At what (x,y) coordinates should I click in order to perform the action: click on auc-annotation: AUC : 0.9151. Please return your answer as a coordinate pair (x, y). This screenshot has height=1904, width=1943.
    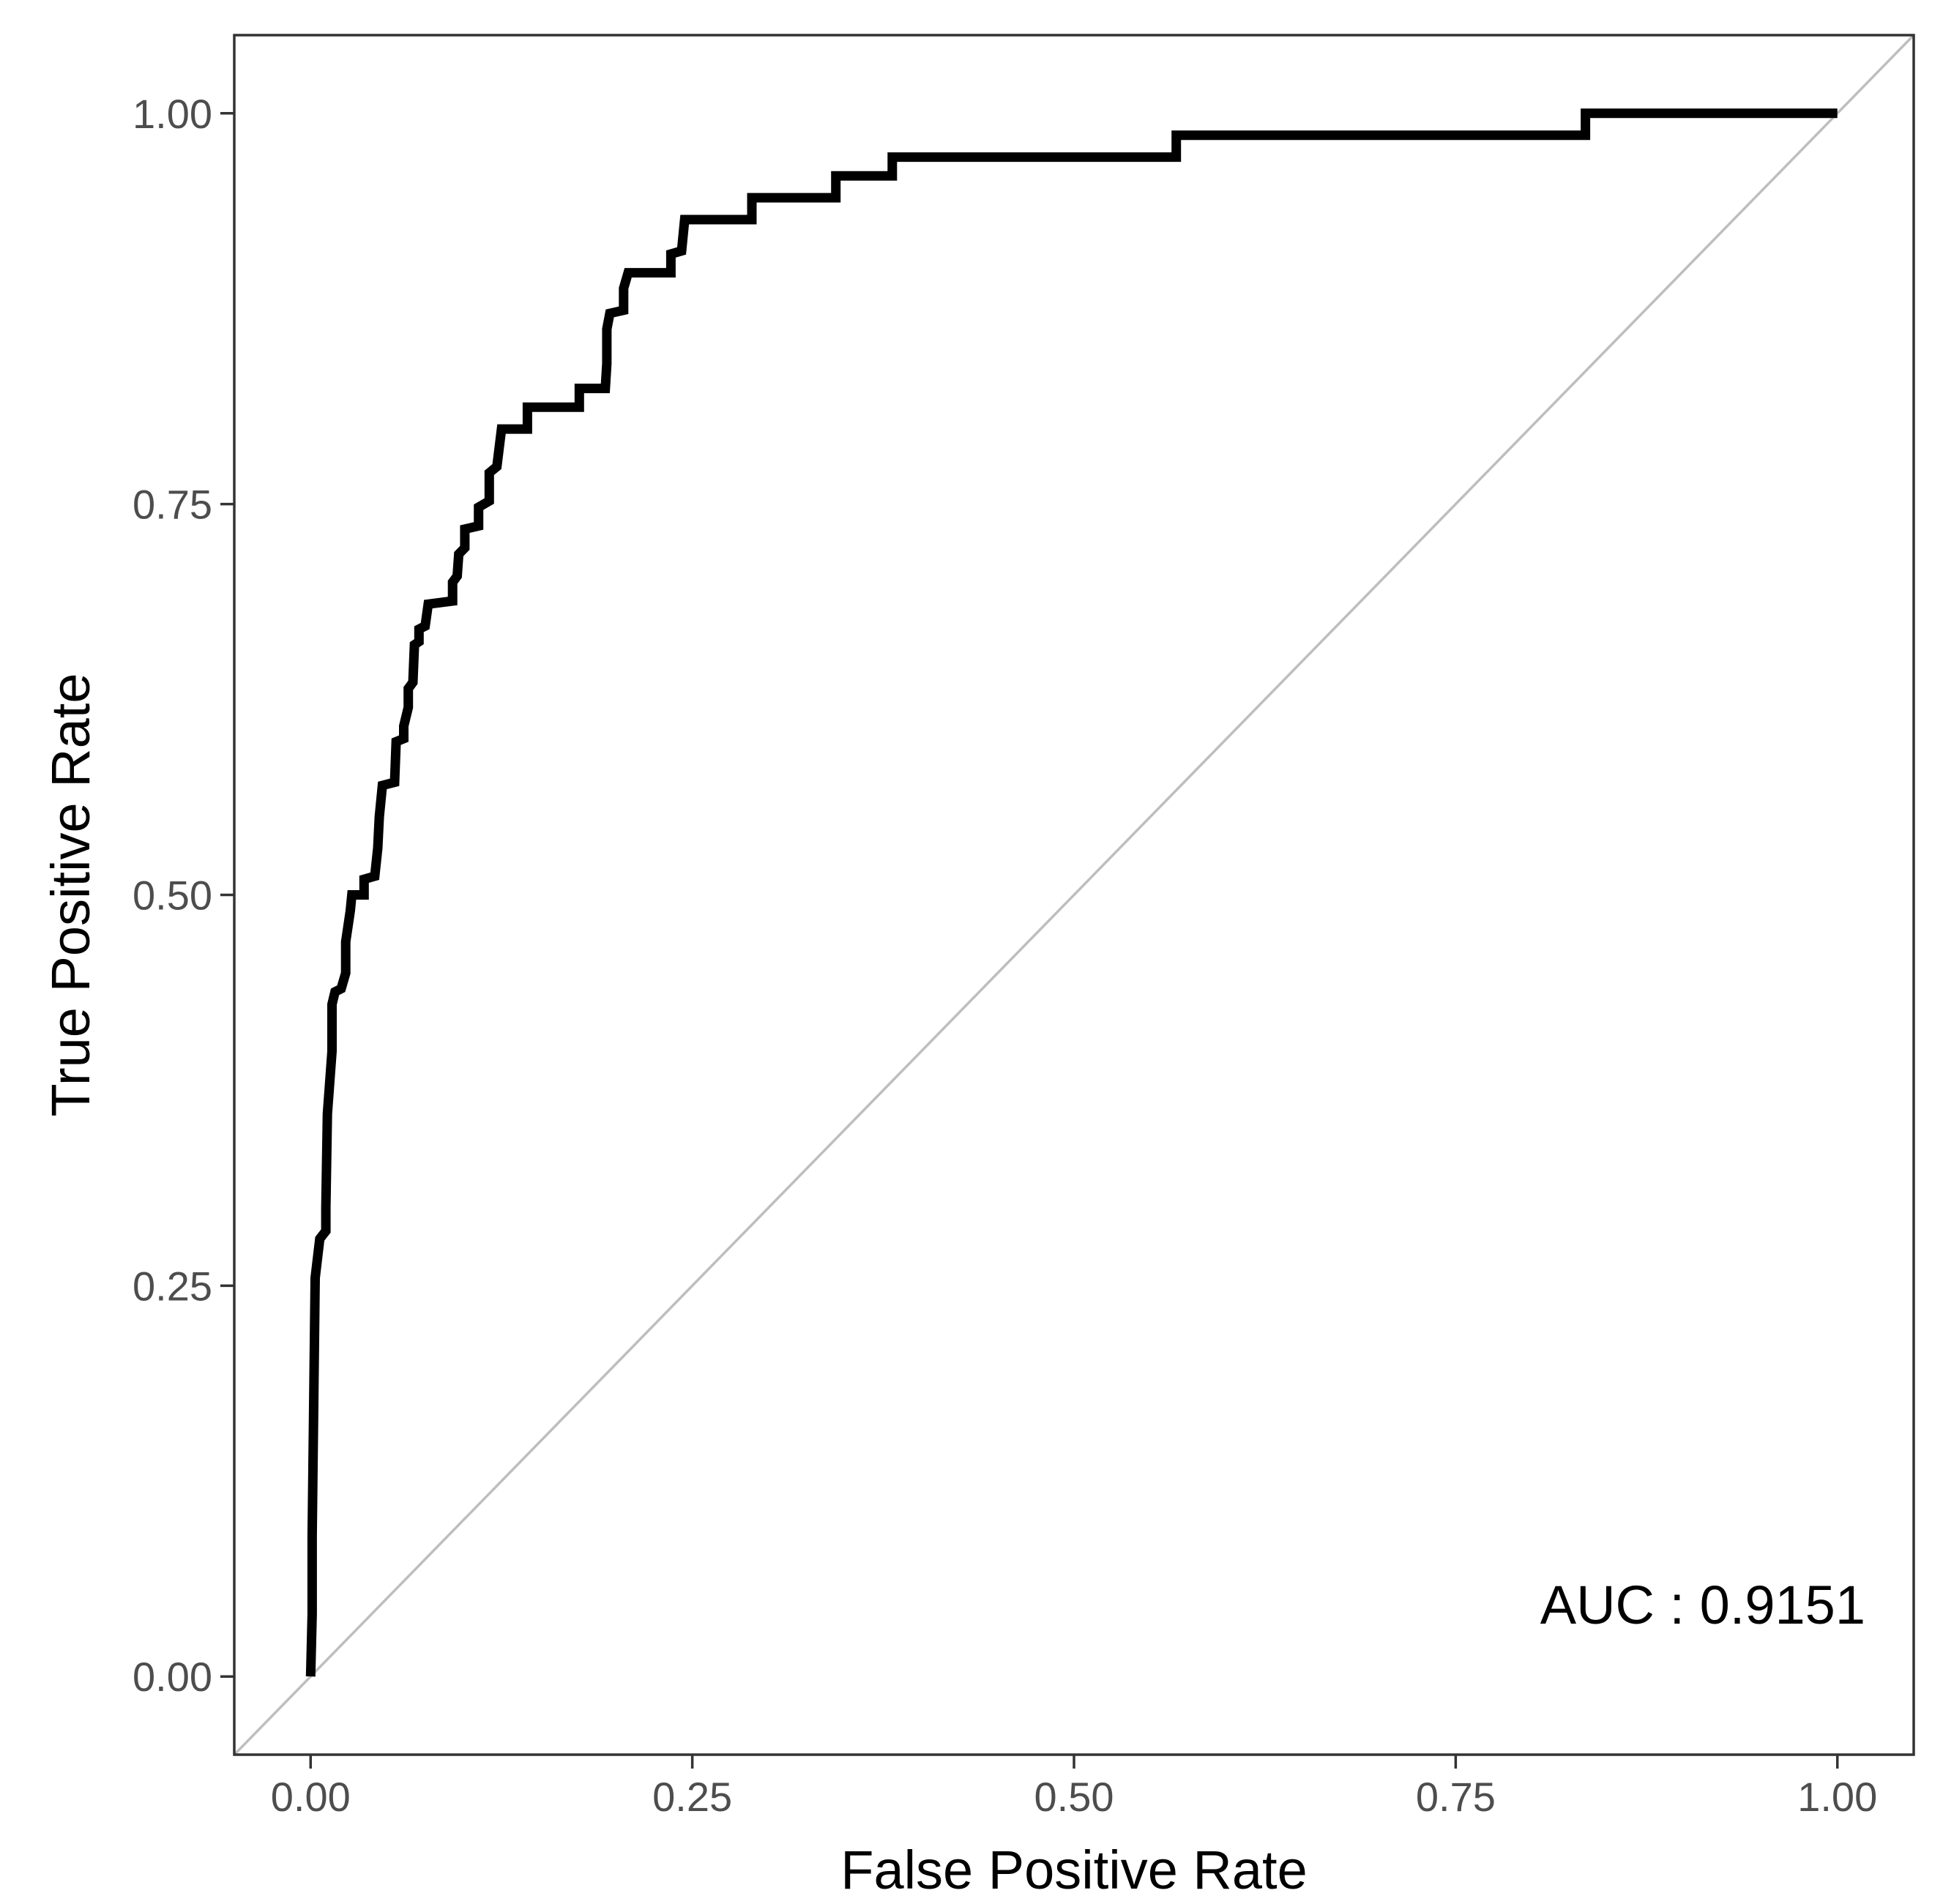
    Looking at the image, I should click on (1702, 1605).